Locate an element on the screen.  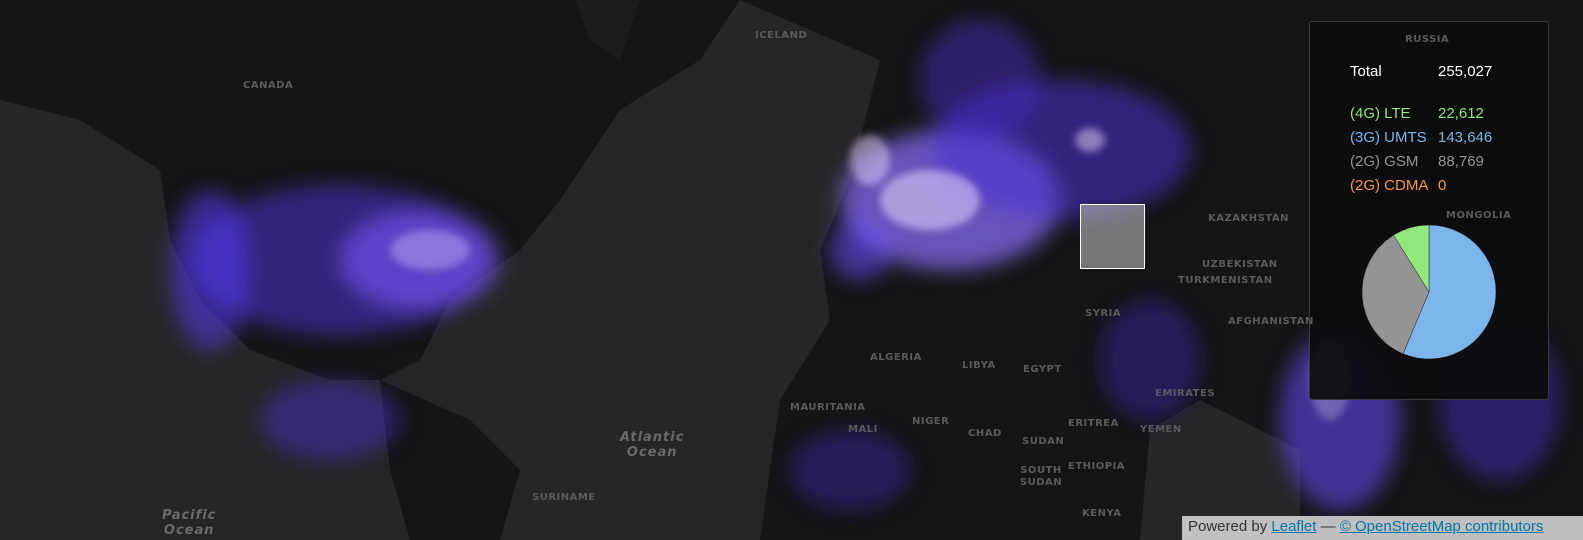
total-label: Total is located at coordinates (1366, 71).